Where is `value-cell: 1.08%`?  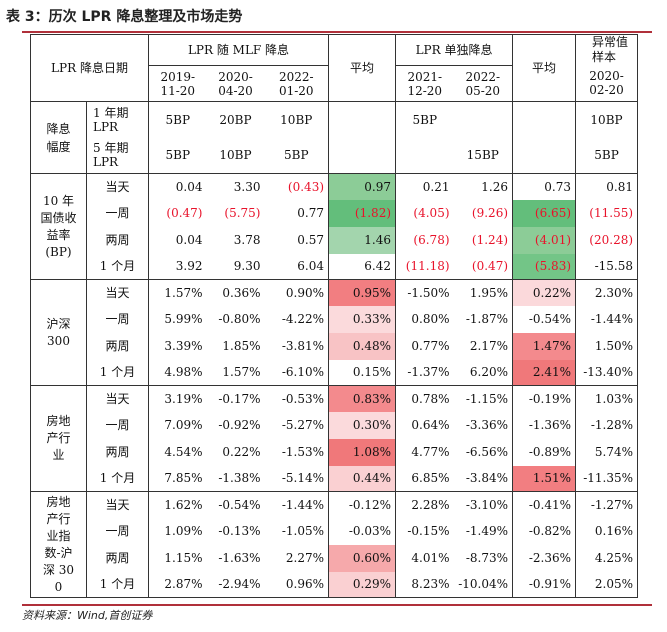
value-cell: 1.08% is located at coordinates (362, 452).